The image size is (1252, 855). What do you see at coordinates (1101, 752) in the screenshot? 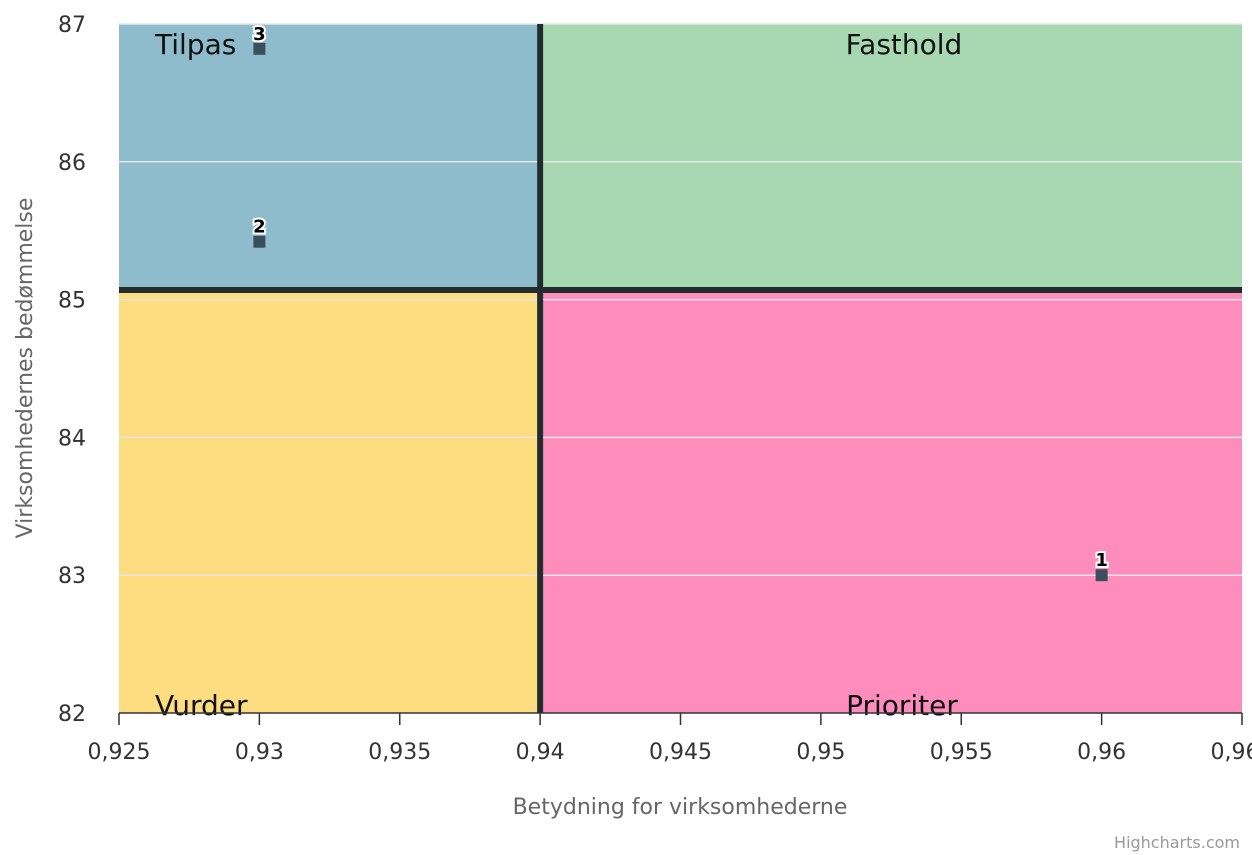
I see `x-tick-label-0,96: 0,96` at bounding box center [1101, 752].